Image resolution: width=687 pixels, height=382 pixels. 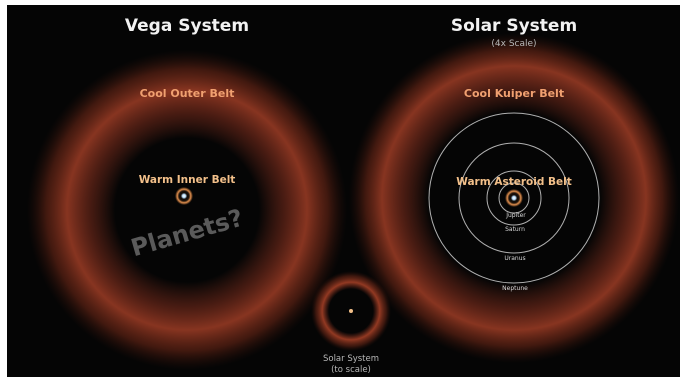 I want to click on asteroid-belt-label: Warm Asteroid Belt, so click(x=514, y=182).